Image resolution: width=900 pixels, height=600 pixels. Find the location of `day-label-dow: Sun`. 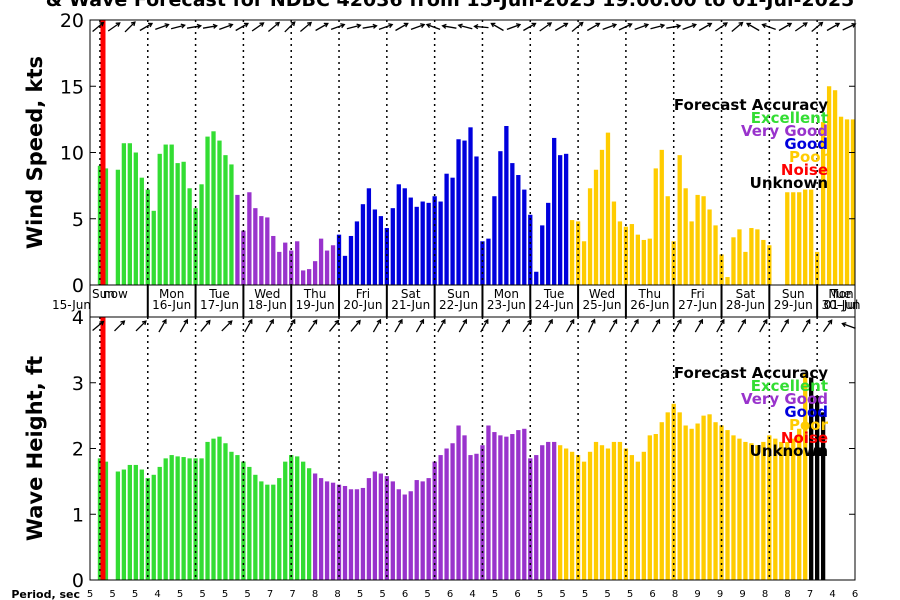

day-label-dow: Sun is located at coordinates (103, 294).